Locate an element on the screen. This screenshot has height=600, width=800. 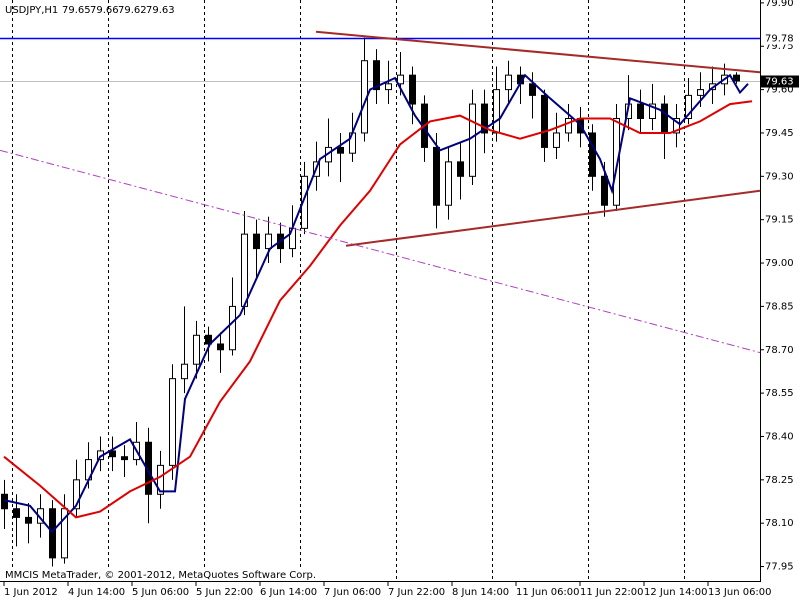
y-tick-label: 78.85 is located at coordinates (779, 306).